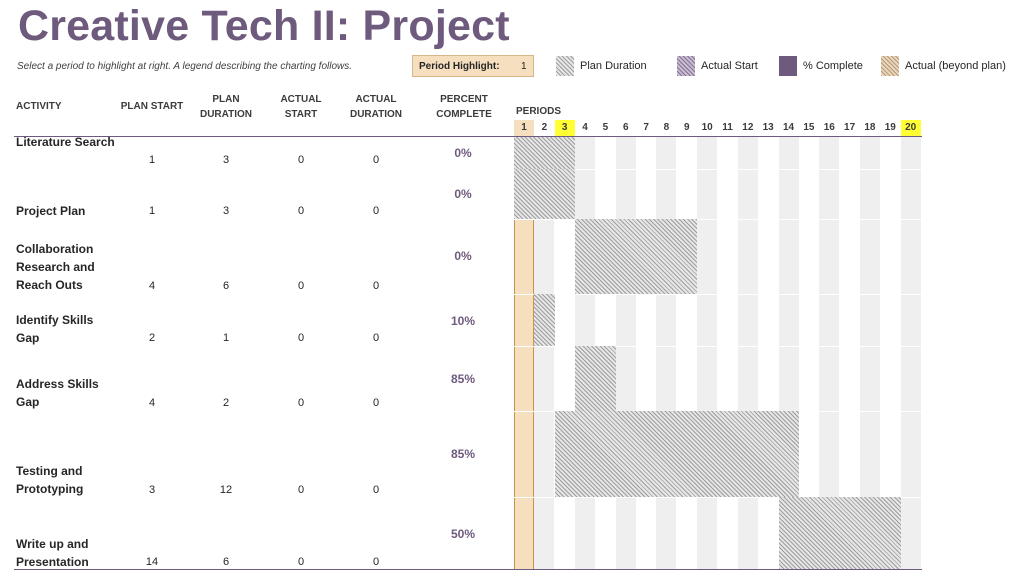 This screenshot has width=1024, height=578. What do you see at coordinates (870, 127) in the screenshot?
I see `period-number: 18` at bounding box center [870, 127].